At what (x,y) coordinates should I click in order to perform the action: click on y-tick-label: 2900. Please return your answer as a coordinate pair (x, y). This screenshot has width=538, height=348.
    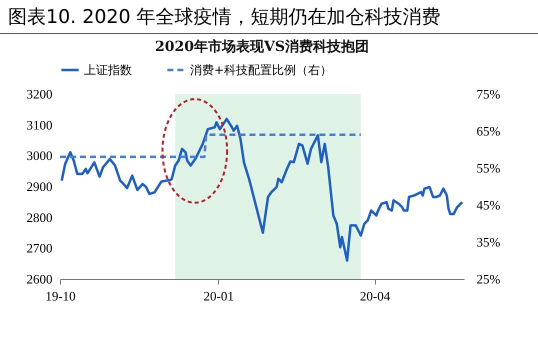
    Looking at the image, I should click on (39, 186).